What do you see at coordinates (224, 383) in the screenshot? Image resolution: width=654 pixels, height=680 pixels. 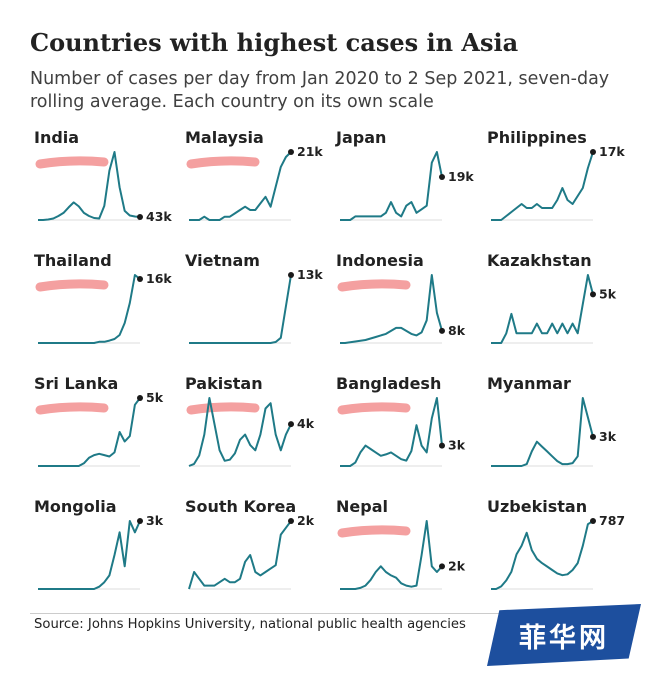 I see `panel-title: Pakistan` at bounding box center [224, 383].